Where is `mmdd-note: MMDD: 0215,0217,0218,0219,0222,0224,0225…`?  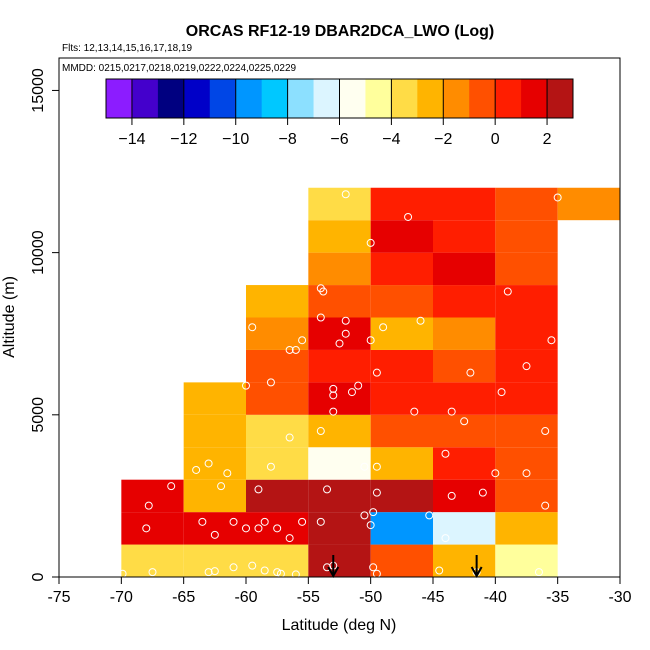
mmdd-note: MMDD: 0215,0217,0218,0219,0222,0224,0225… is located at coordinates (179, 68).